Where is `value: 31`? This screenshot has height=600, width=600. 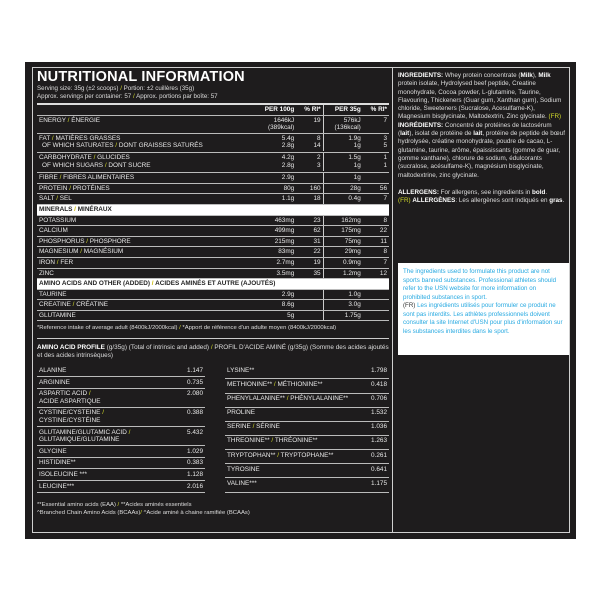
value: 31 is located at coordinates (317, 241).